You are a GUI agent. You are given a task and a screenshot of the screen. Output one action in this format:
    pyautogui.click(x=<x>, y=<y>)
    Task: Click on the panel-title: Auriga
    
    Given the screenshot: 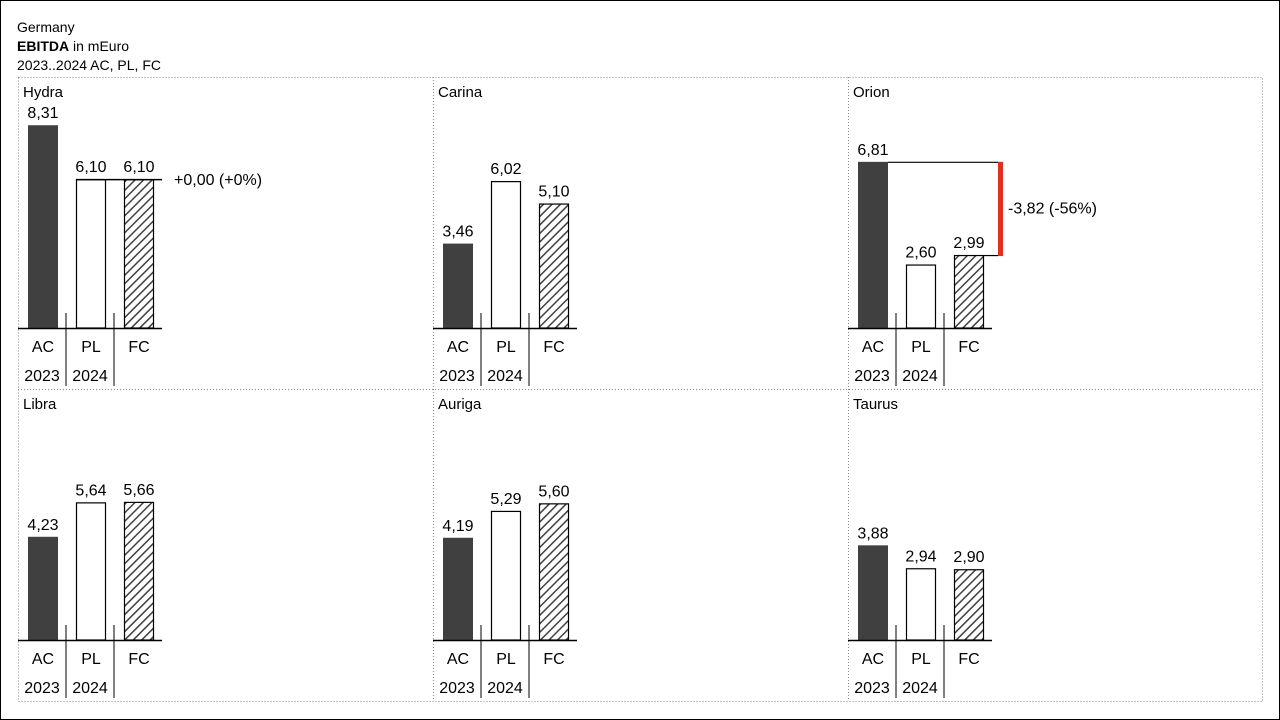 What is the action you would take?
    pyautogui.click(x=460, y=404)
    